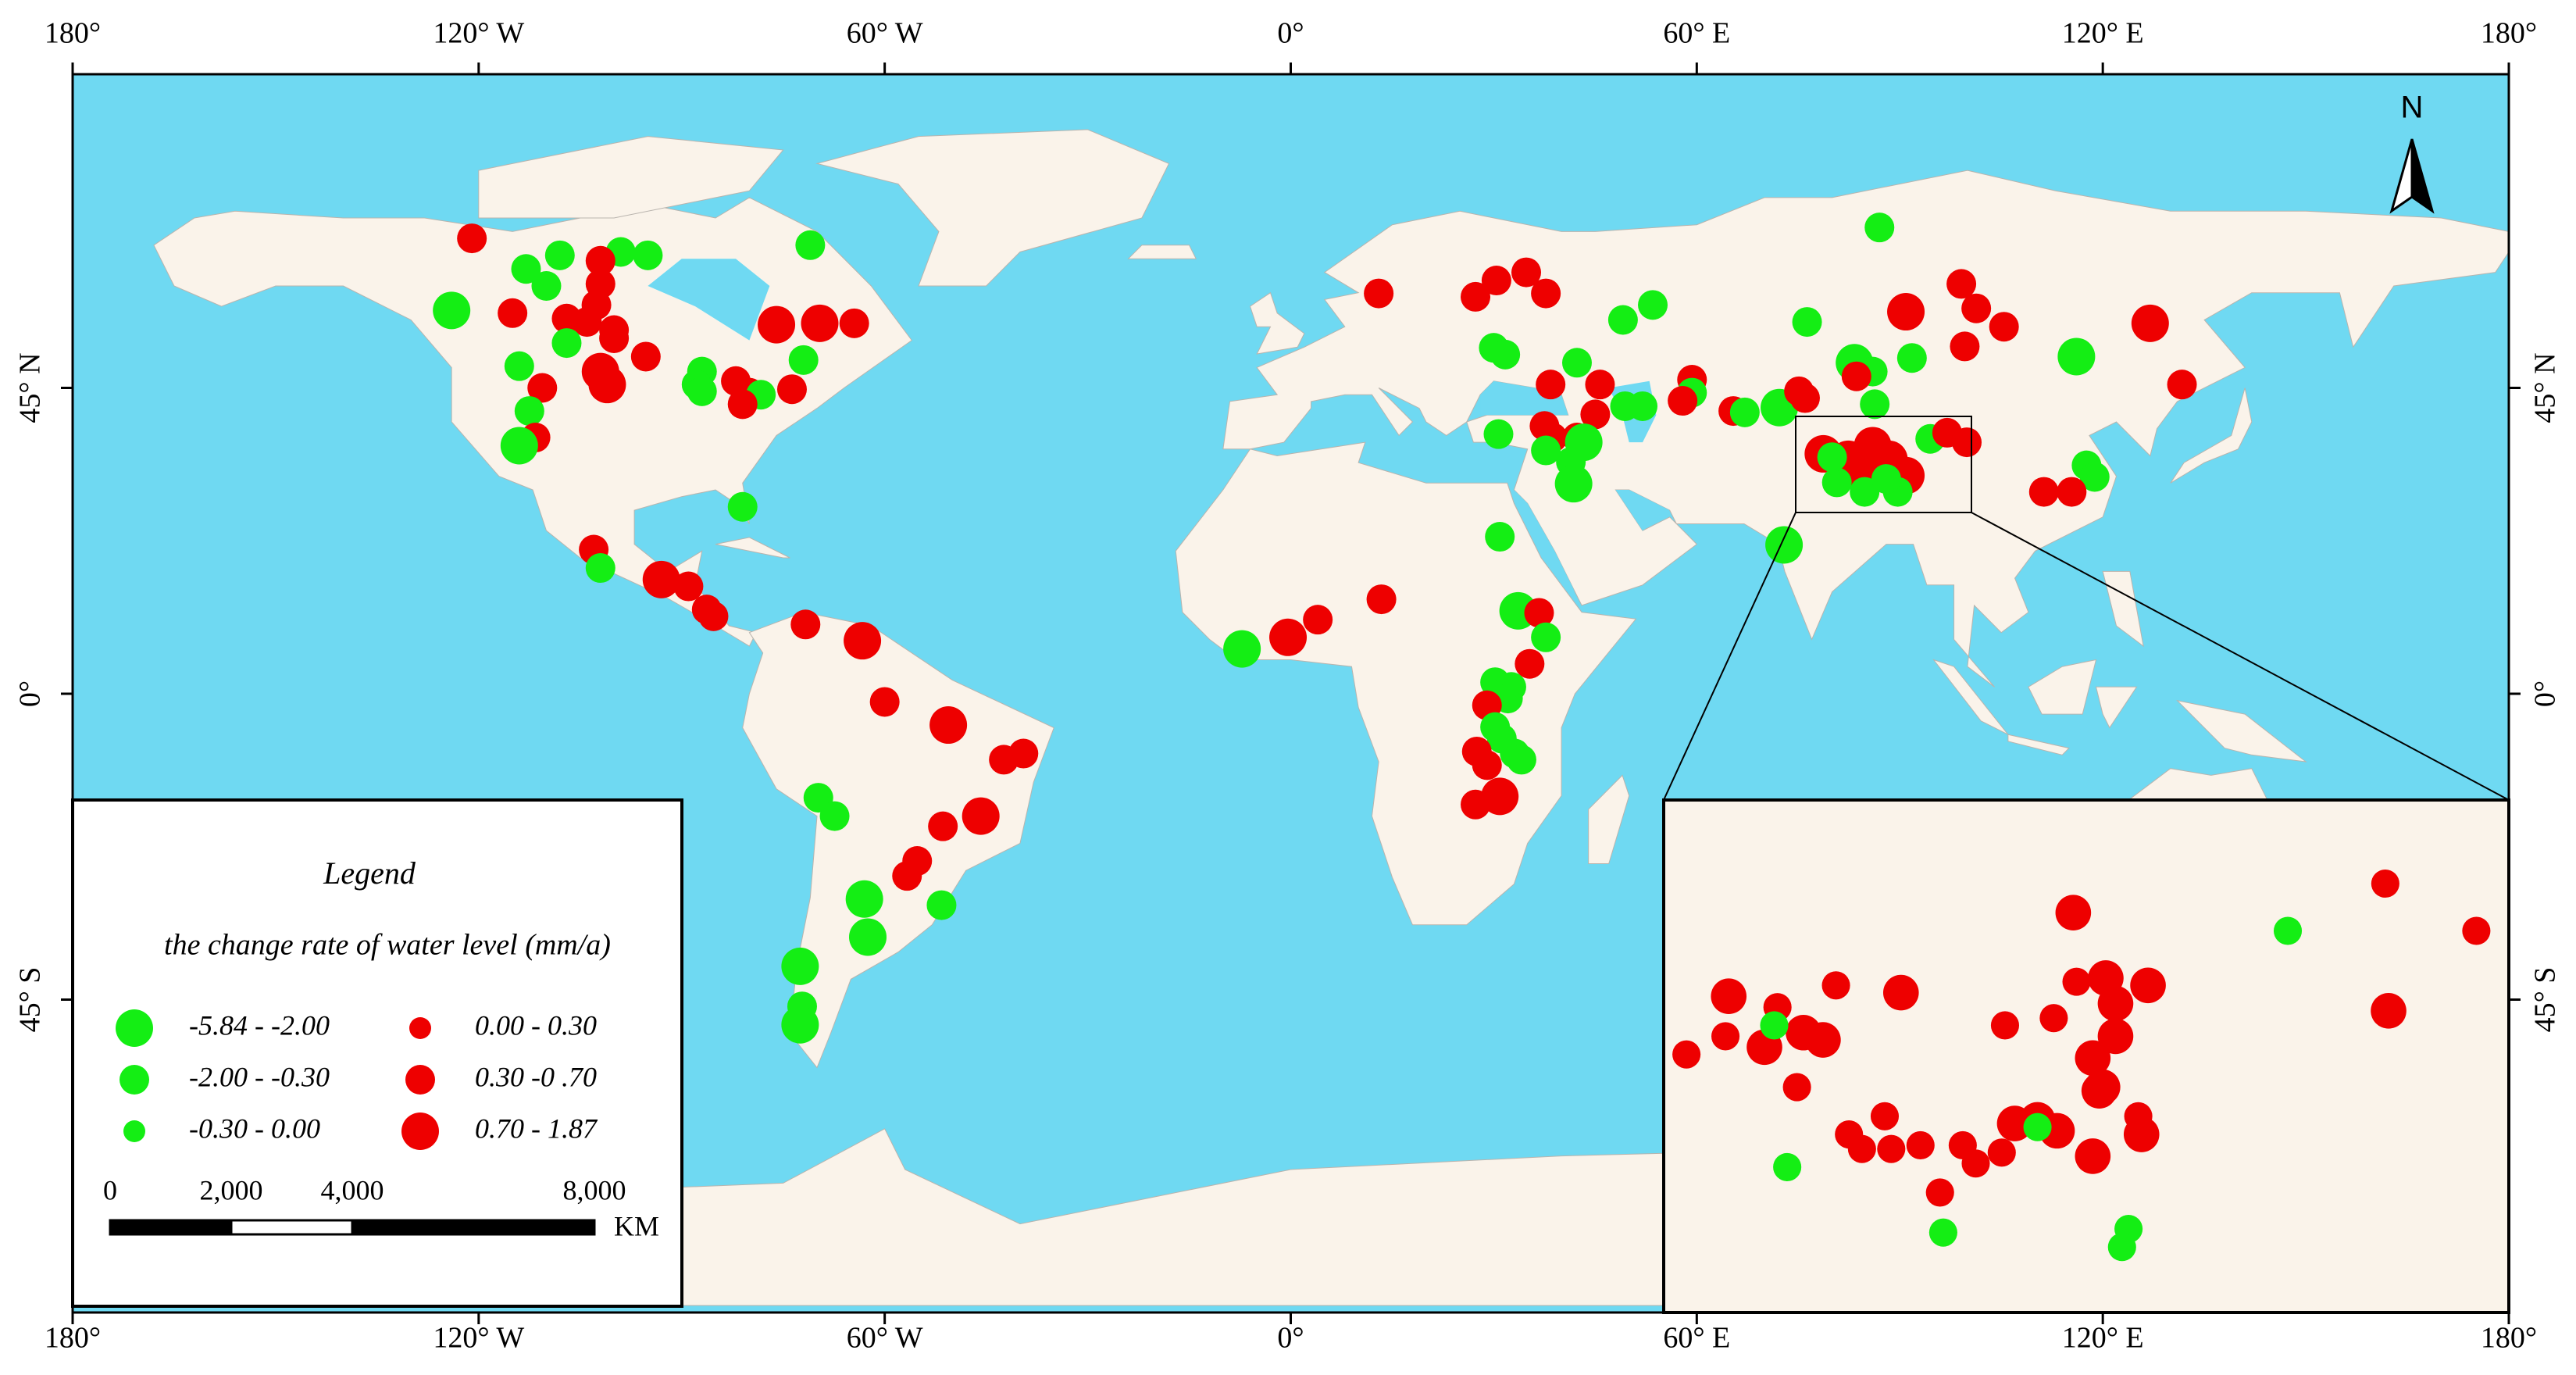  What do you see at coordinates (1159, 432) in the screenshot?
I see `inland-water` at bounding box center [1159, 432].